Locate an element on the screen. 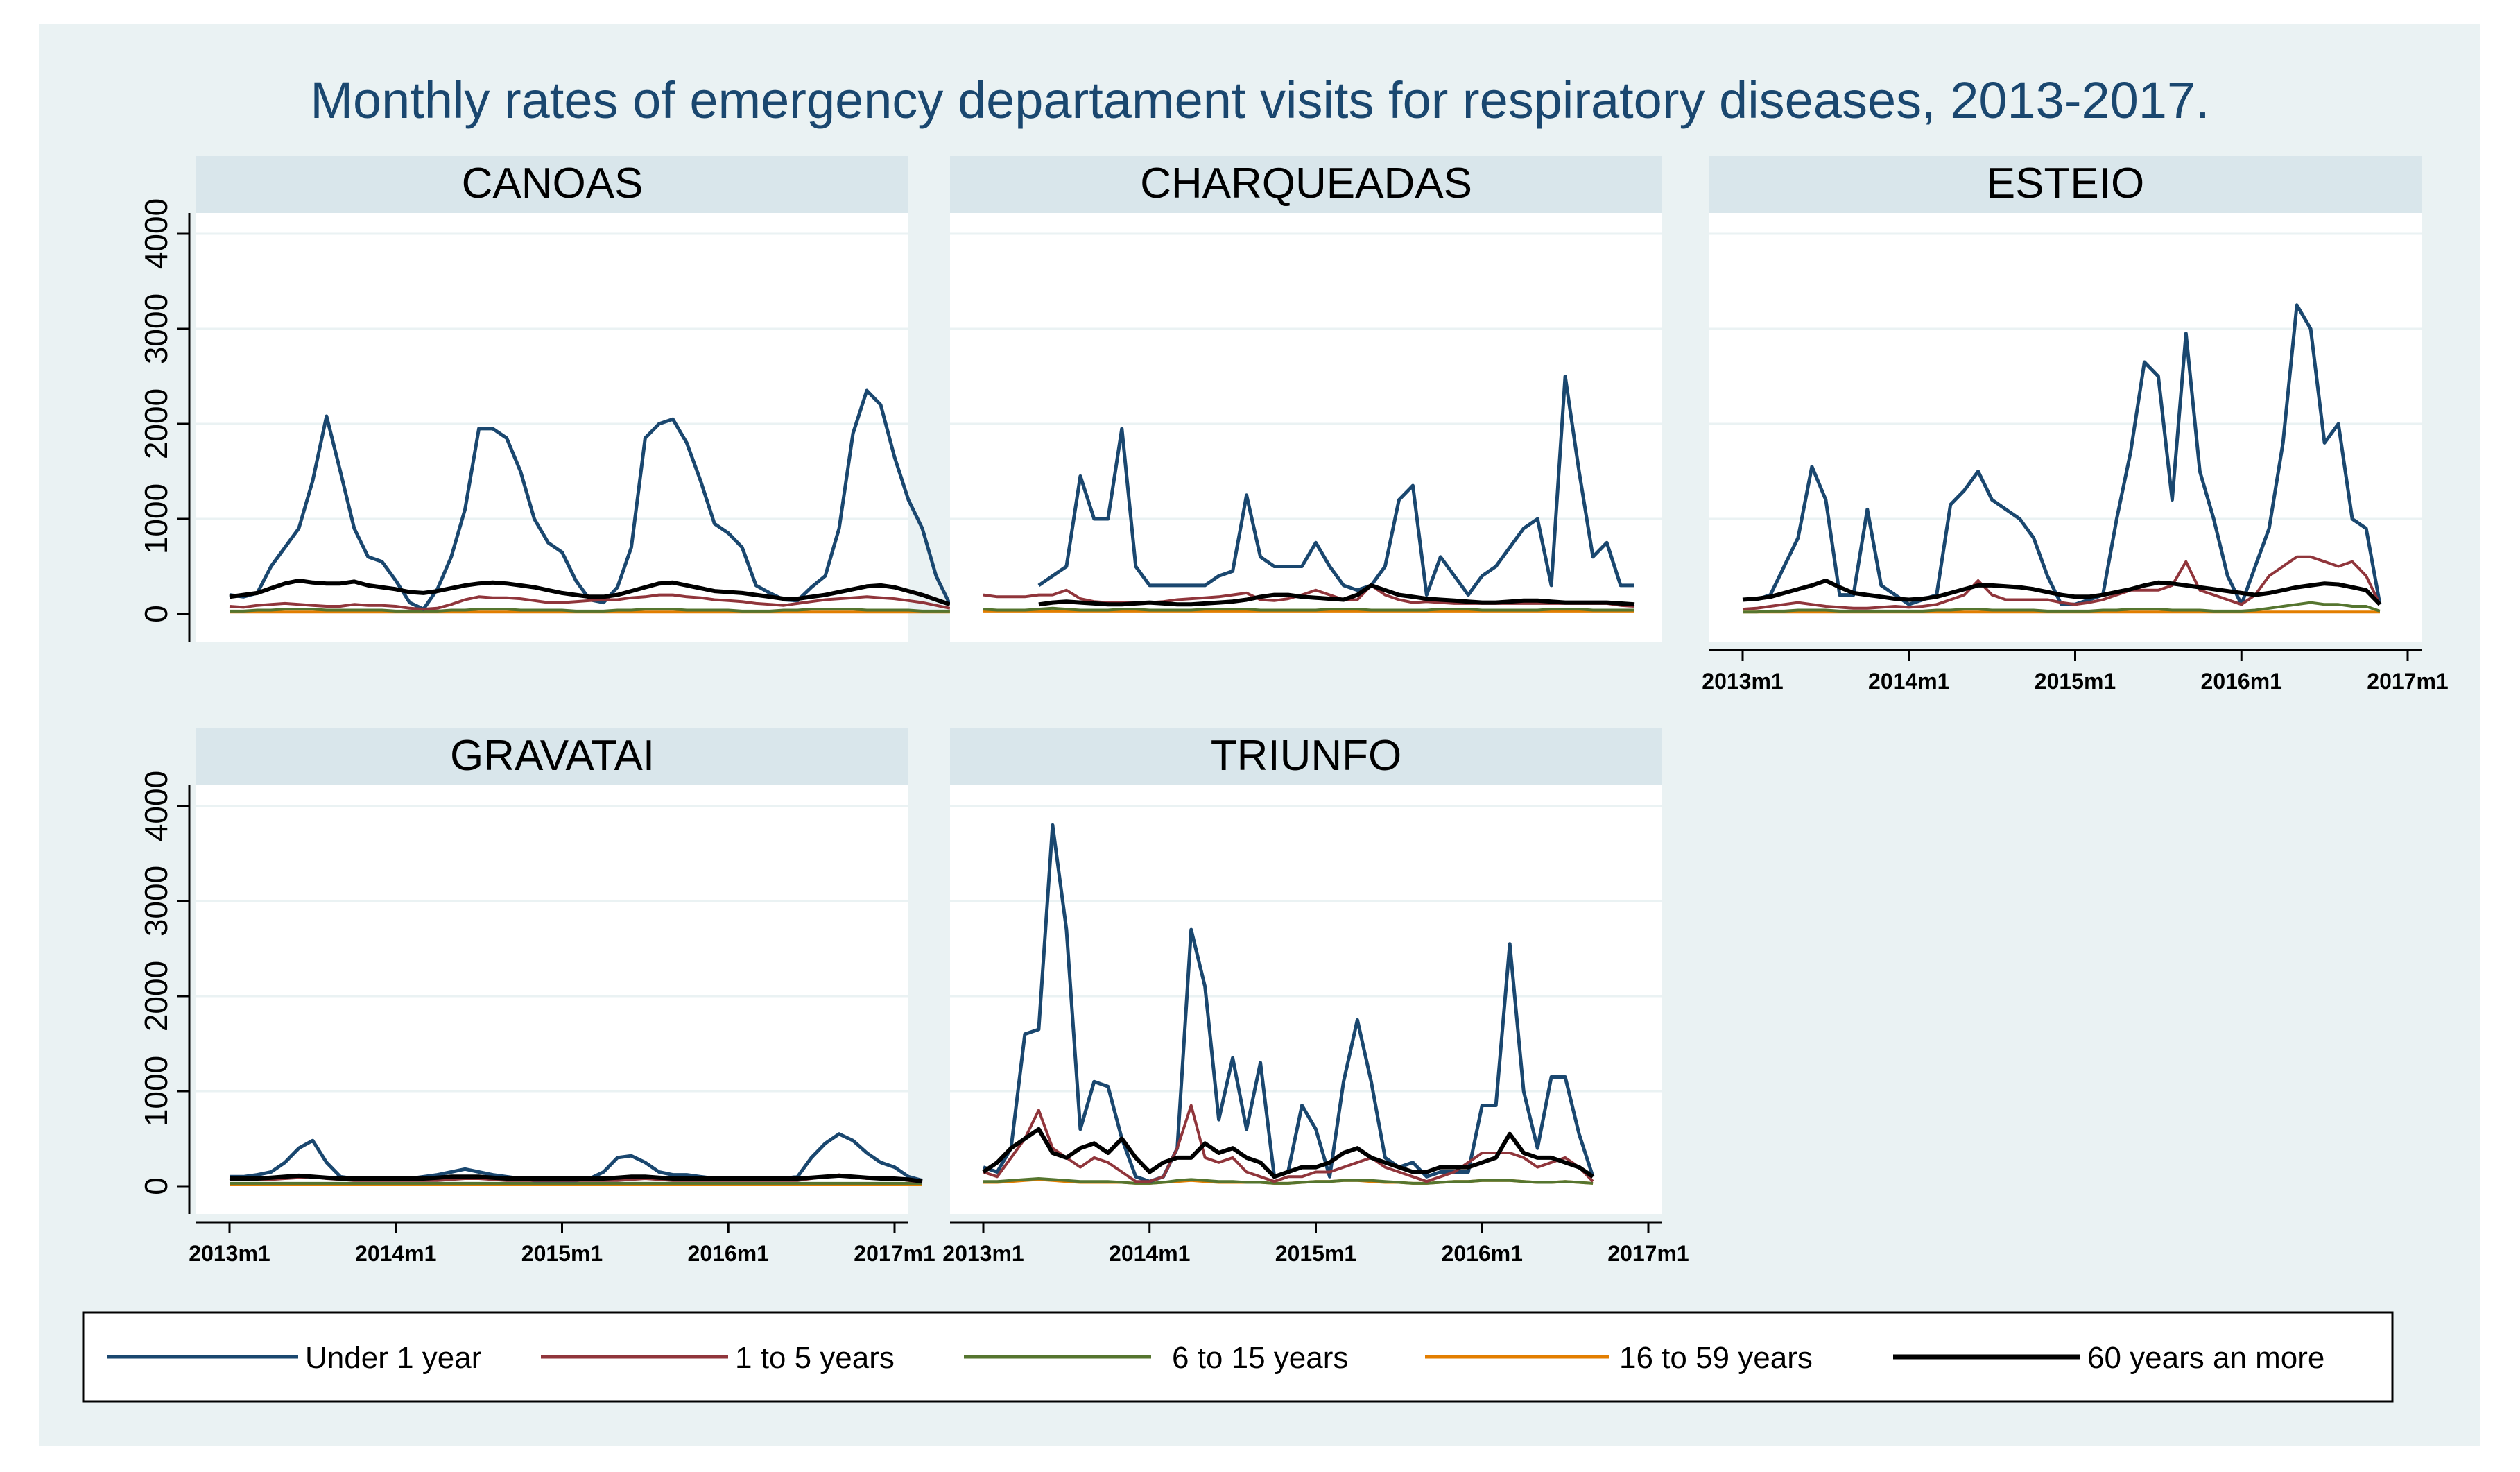  panel-title: GRAVATAI is located at coordinates (553, 756).